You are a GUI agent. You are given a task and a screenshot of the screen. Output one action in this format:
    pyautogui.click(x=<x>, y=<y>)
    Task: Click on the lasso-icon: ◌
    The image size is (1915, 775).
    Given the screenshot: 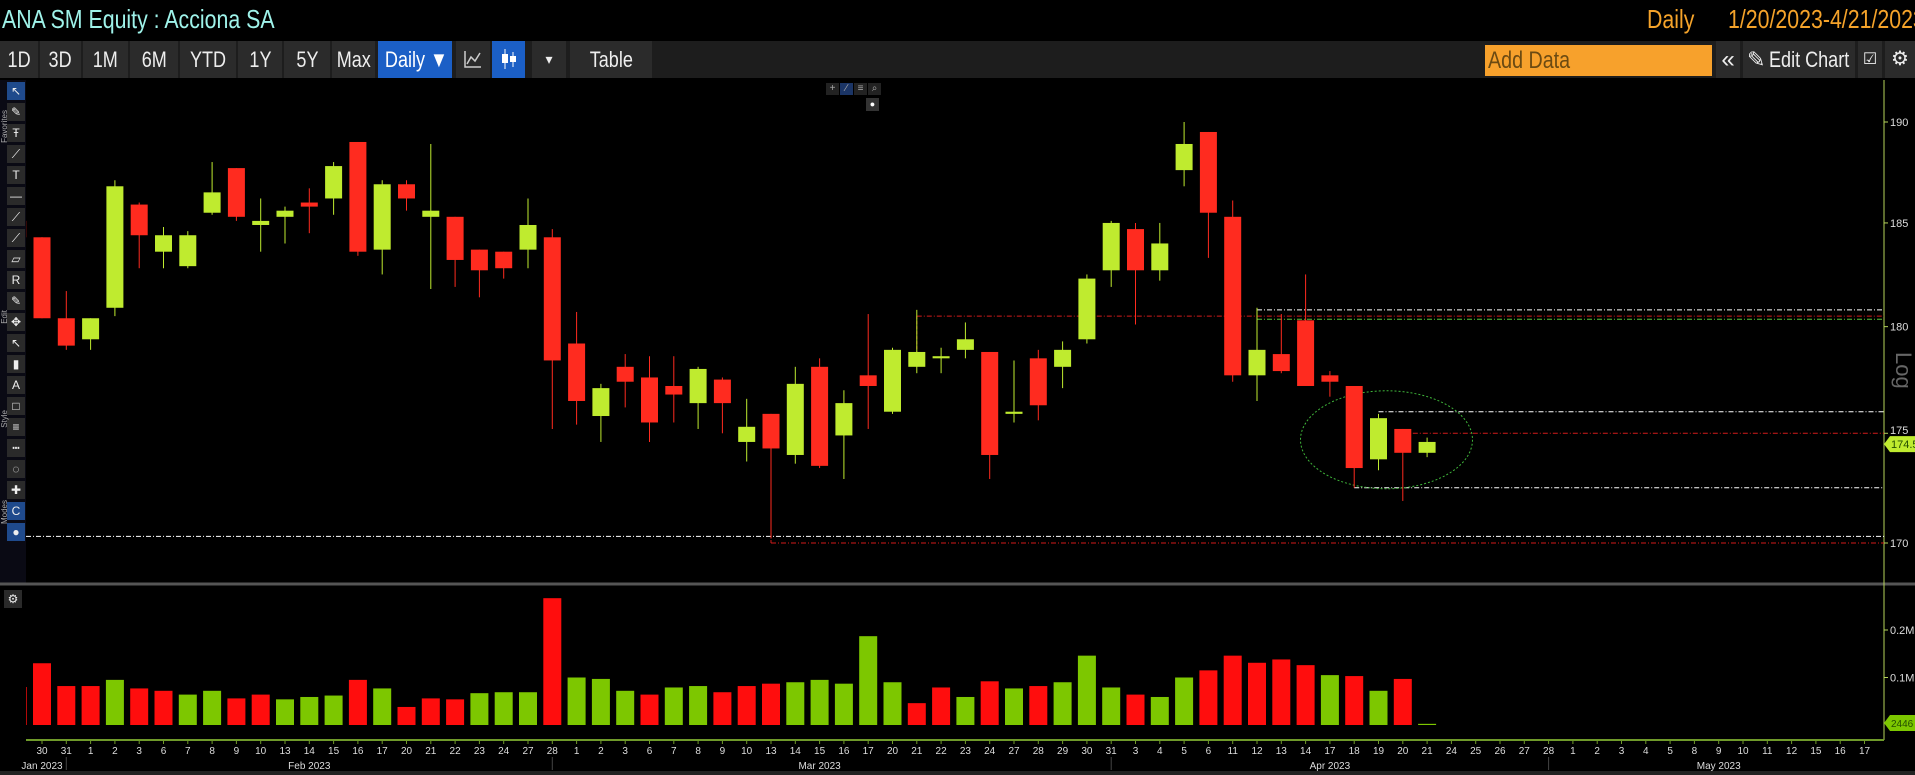 What is the action you would take?
    pyautogui.click(x=16, y=469)
    